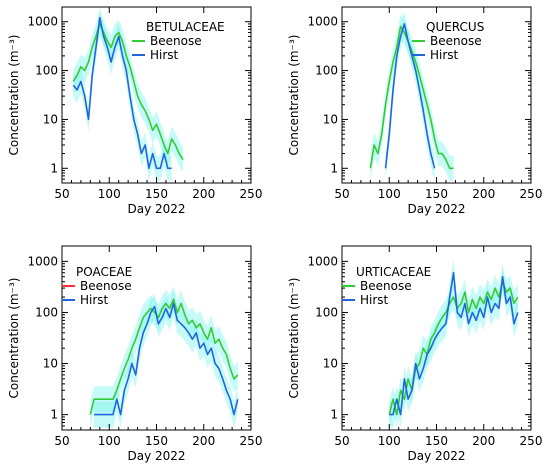  What do you see at coordinates (455, 27) in the screenshot?
I see `chart-title: QUERCUS` at bounding box center [455, 27].